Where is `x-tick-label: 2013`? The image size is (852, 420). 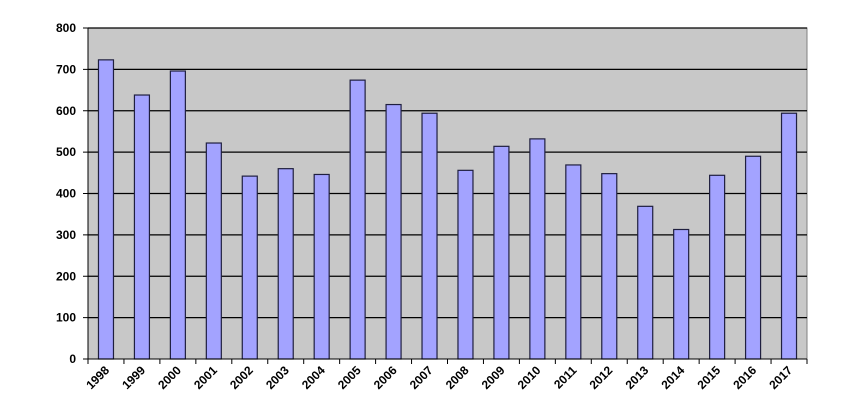
x-tick-label: 2013 is located at coordinates (637, 377).